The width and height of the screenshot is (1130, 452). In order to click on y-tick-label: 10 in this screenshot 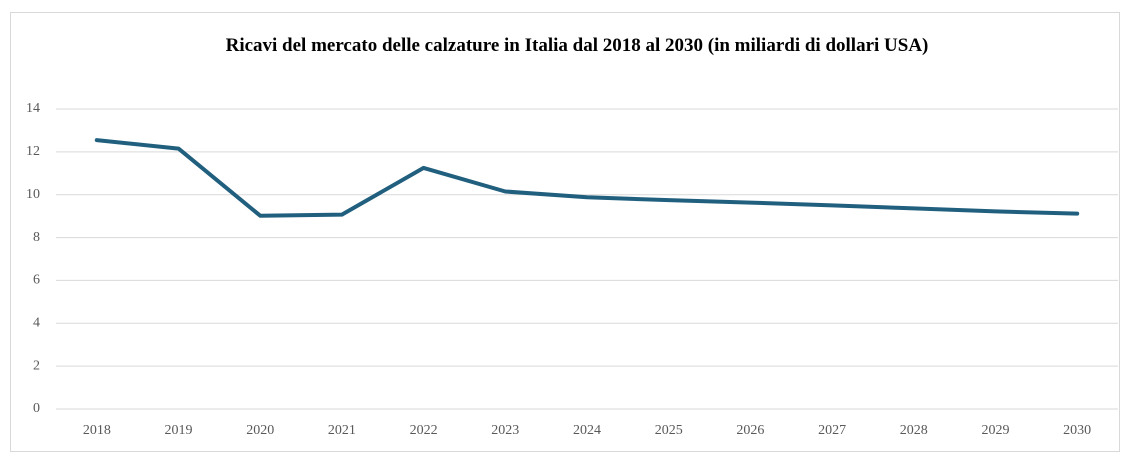, I will do `click(33, 194)`.